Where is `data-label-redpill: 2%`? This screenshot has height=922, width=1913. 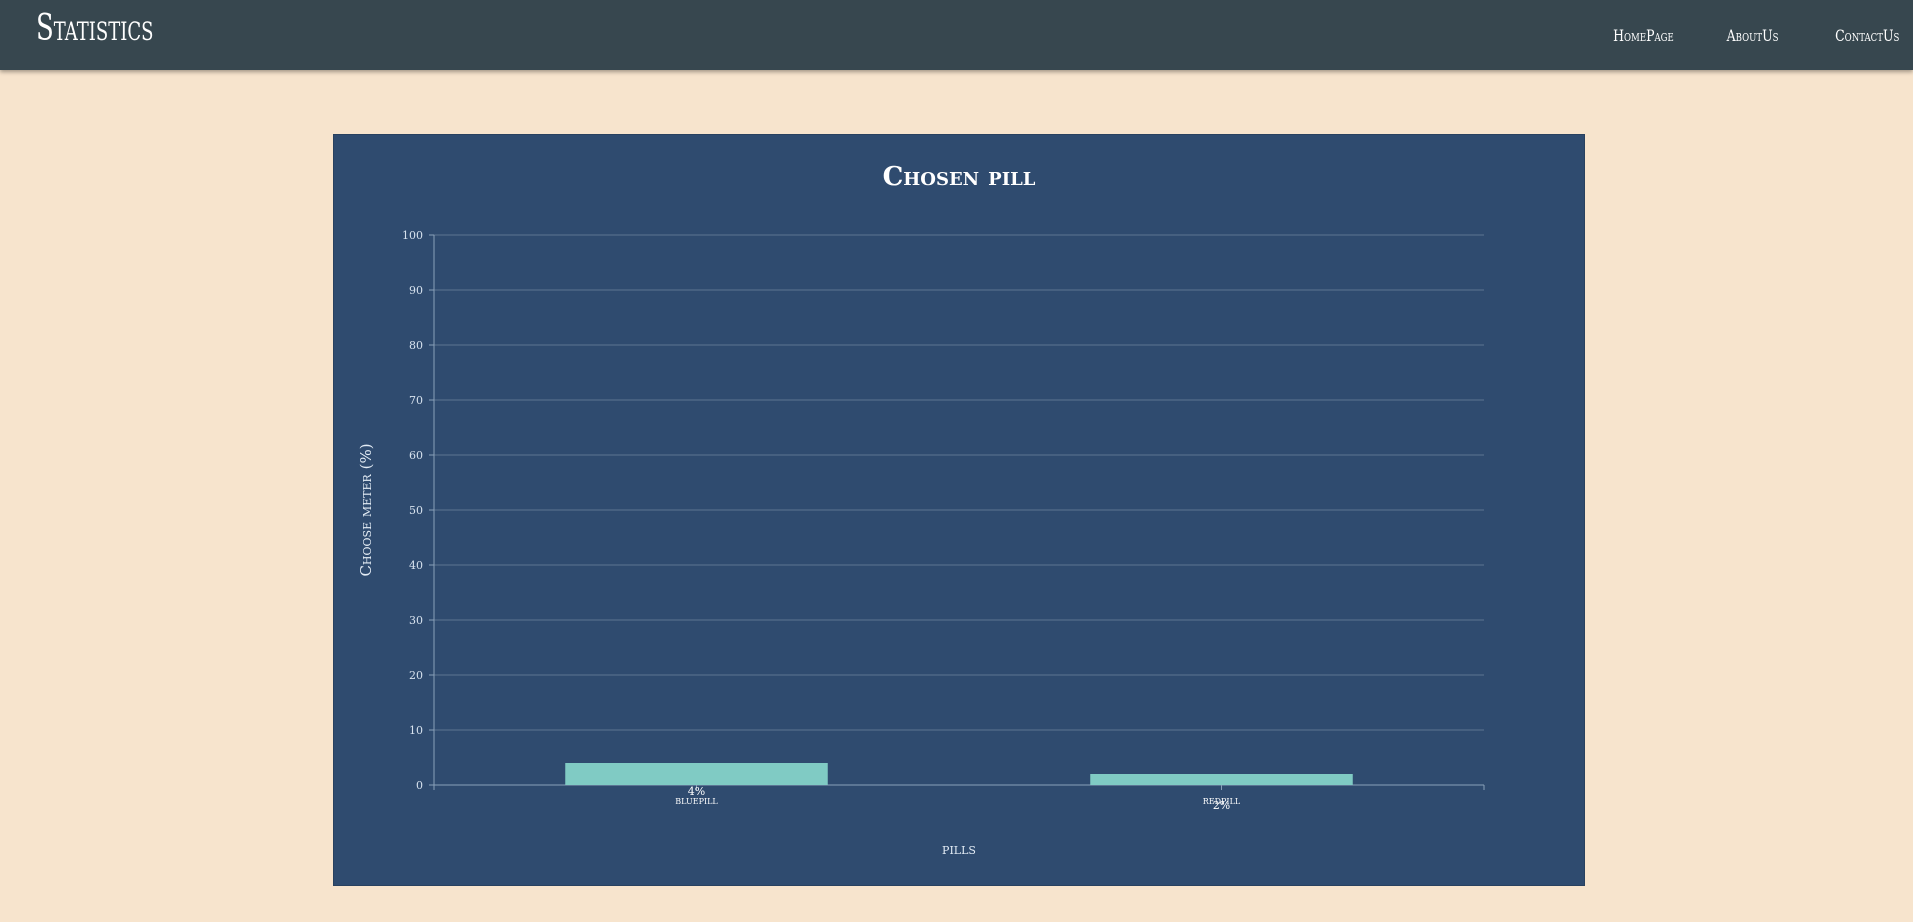
data-label-redpill: 2% is located at coordinates (1221, 805).